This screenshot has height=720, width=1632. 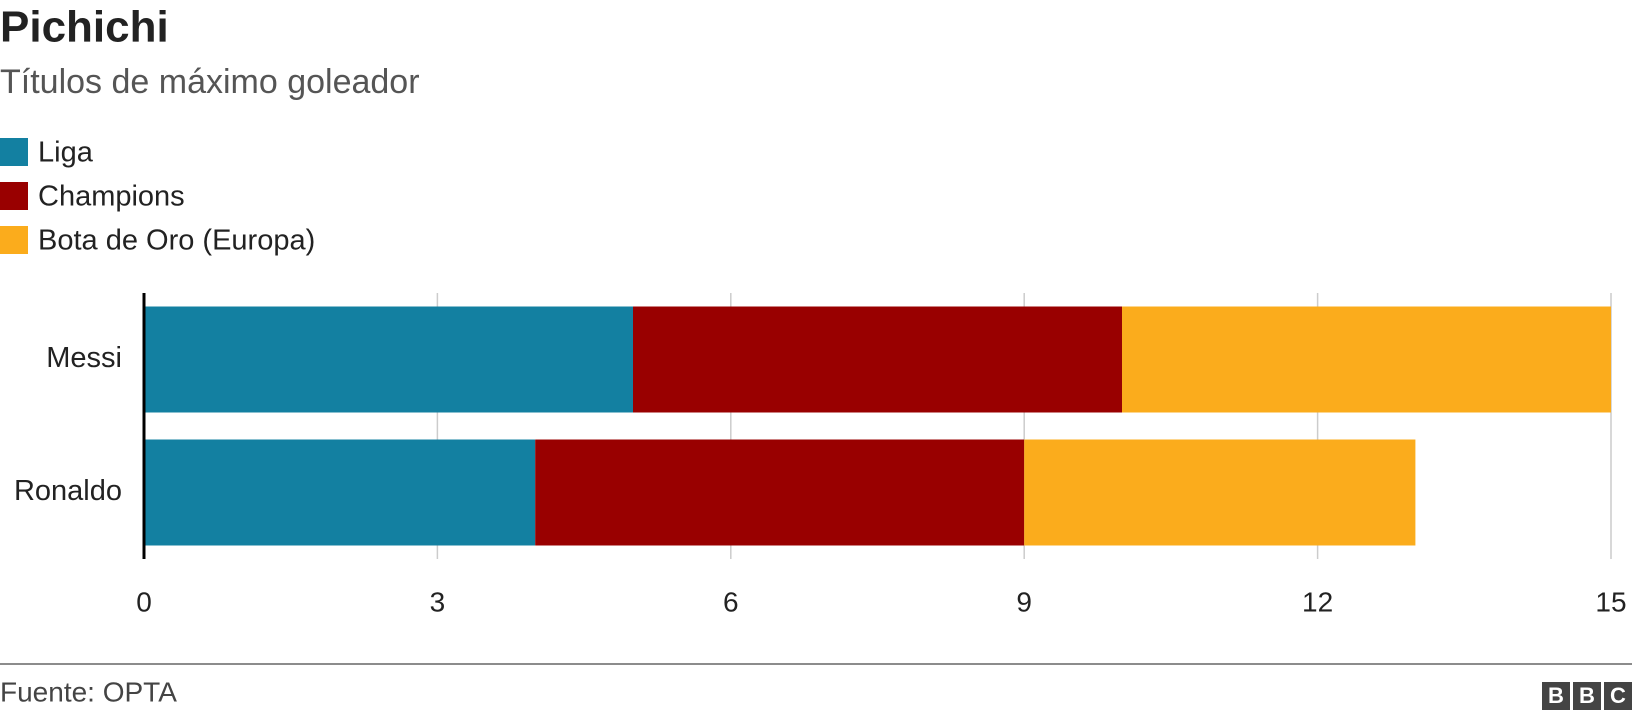 I want to click on x-tick-label: 6, so click(x=731, y=601).